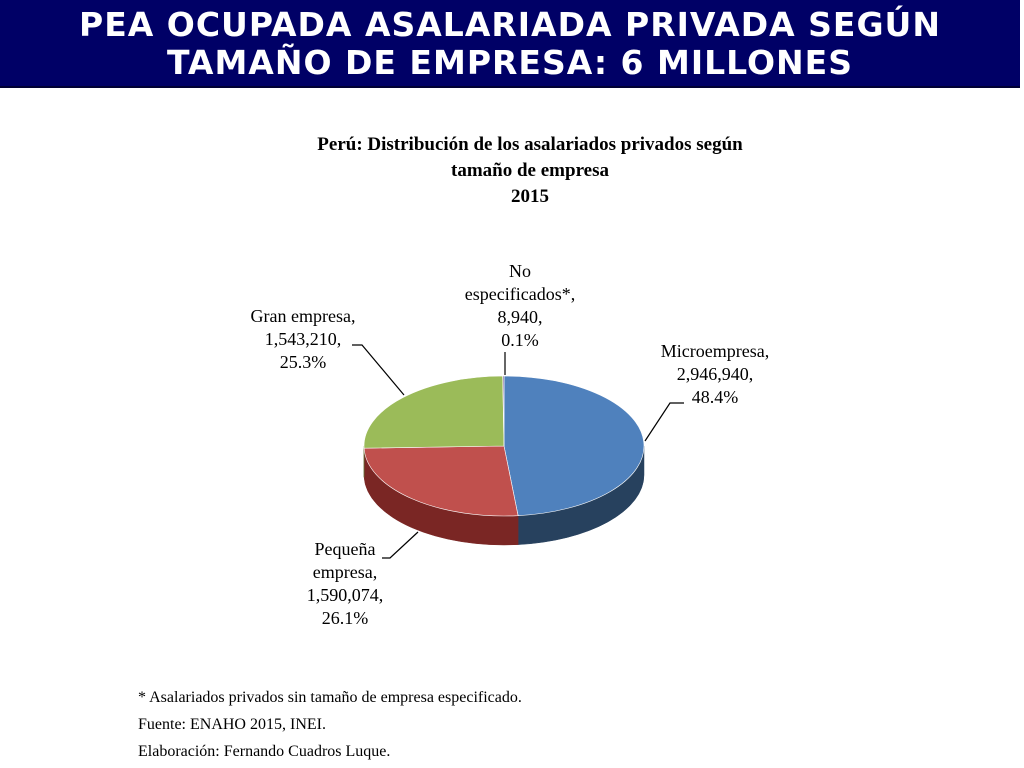  What do you see at coordinates (574, 445) in the screenshot?
I see `pie-slice-microempresa` at bounding box center [574, 445].